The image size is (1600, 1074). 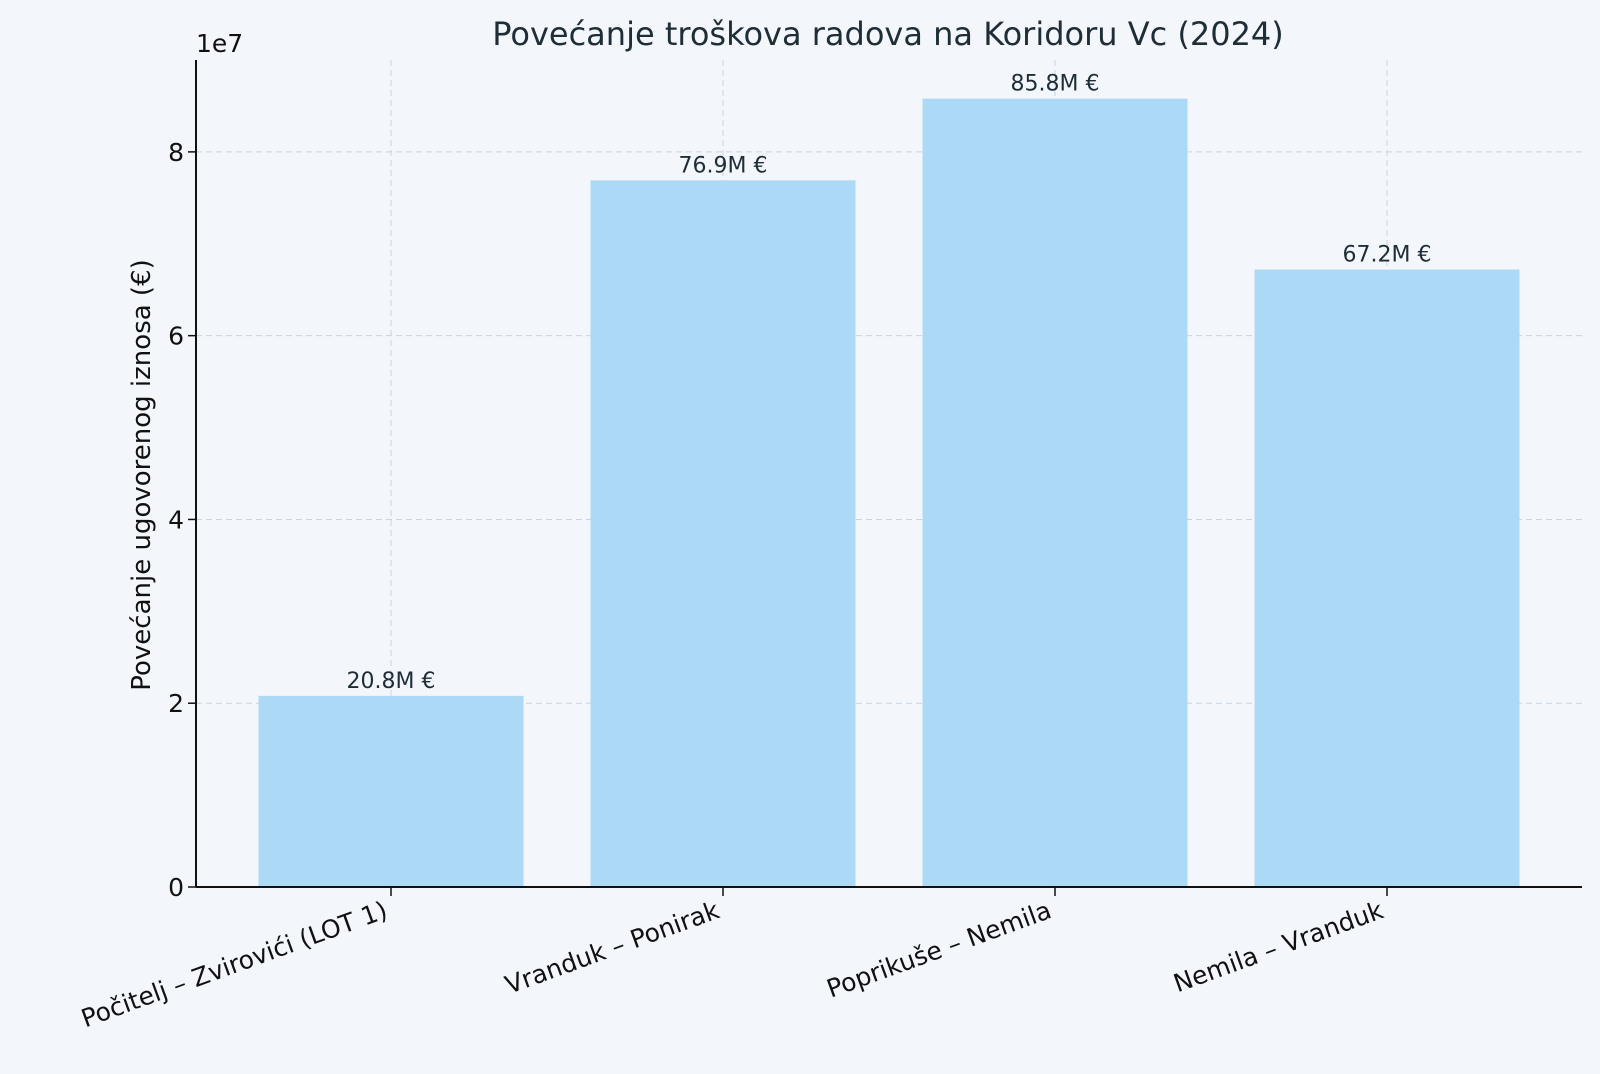 I want to click on y-tick-label: 0, so click(x=176, y=887).